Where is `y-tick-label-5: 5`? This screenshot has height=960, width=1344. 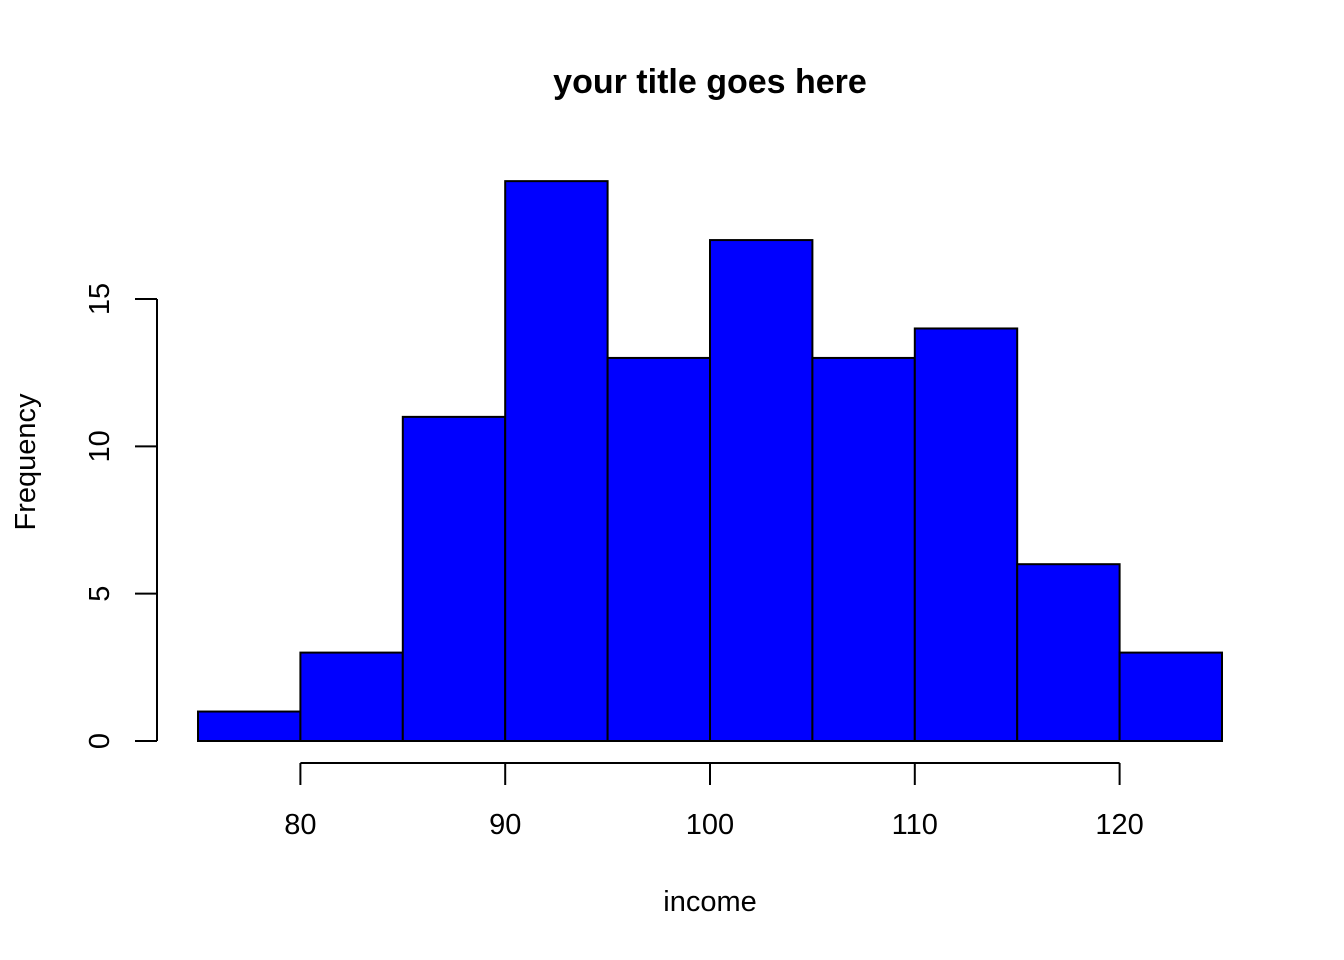 y-tick-label-5: 5 is located at coordinates (100, 594).